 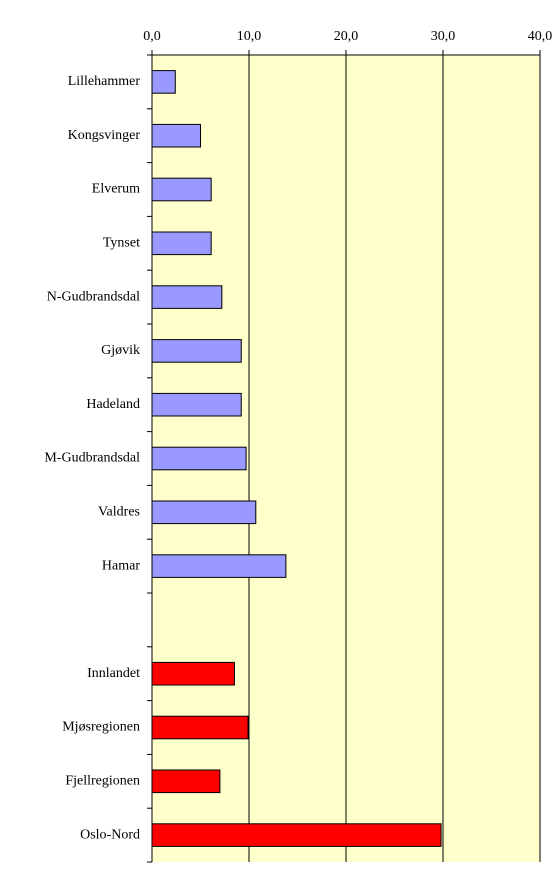 I want to click on y-tick-label: Lillehammer, so click(x=104, y=81).